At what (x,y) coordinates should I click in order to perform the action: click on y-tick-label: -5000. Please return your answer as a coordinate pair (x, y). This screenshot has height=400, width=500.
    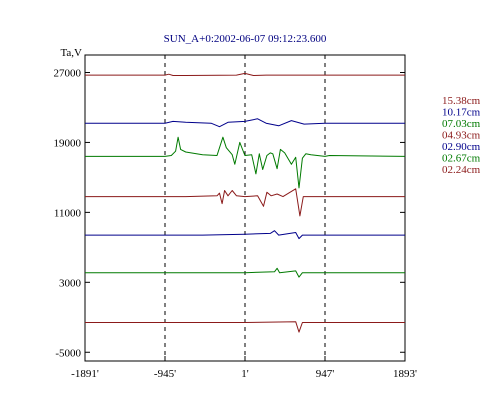
    Looking at the image, I should click on (68, 353).